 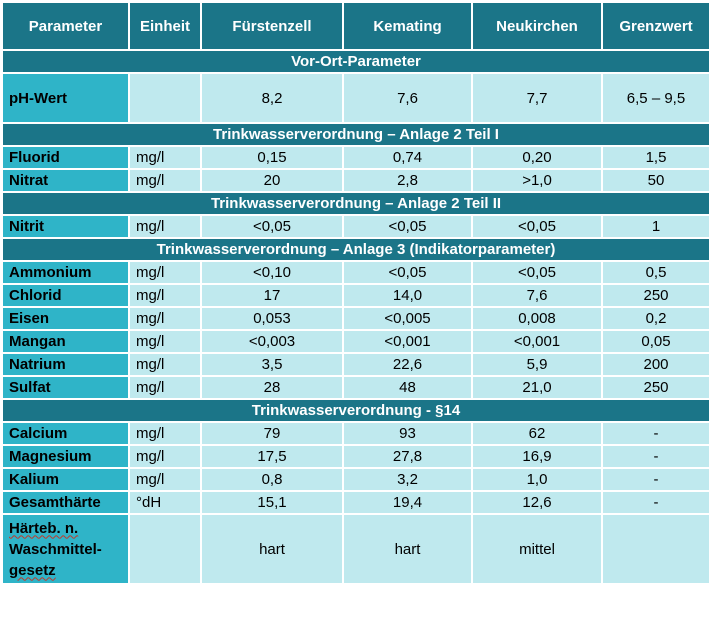 I want to click on table-row: Gesamthärte °dH 15,1 19,4 12,6 -, so click(x=355, y=502).